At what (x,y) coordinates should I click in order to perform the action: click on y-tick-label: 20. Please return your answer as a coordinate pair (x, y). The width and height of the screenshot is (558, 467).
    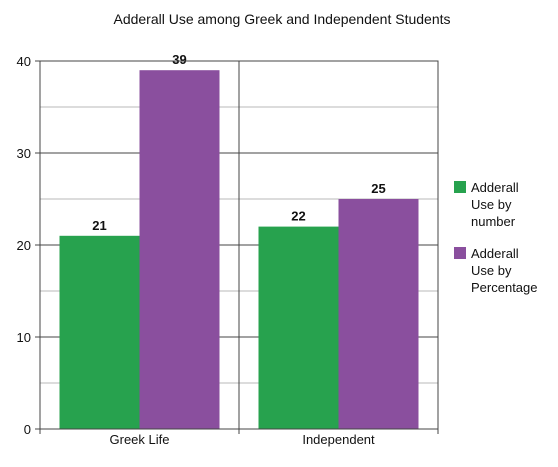
    Looking at the image, I should click on (24, 245).